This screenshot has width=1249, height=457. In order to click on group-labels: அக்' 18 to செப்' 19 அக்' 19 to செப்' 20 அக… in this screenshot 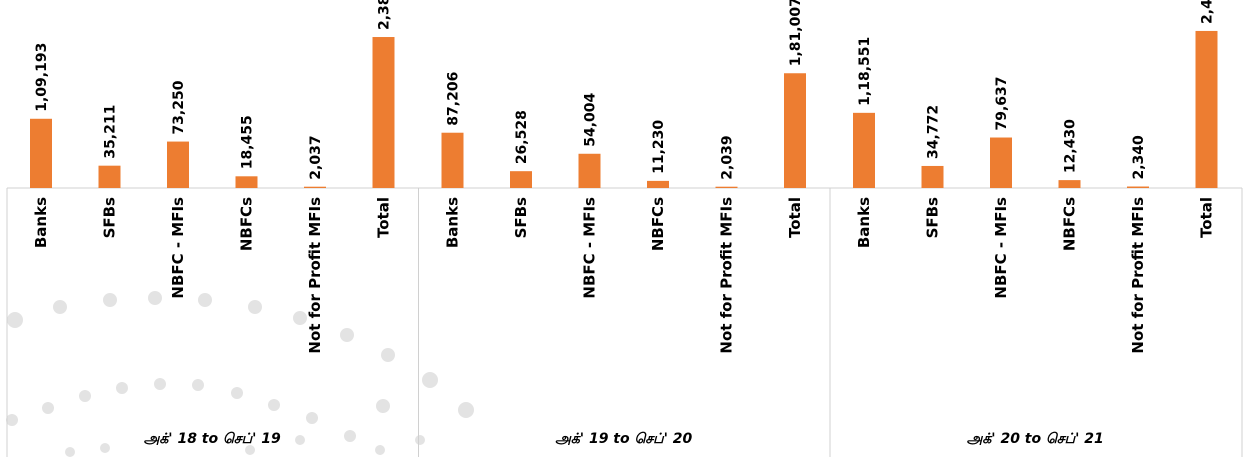, I will do `click(624, 439)`.